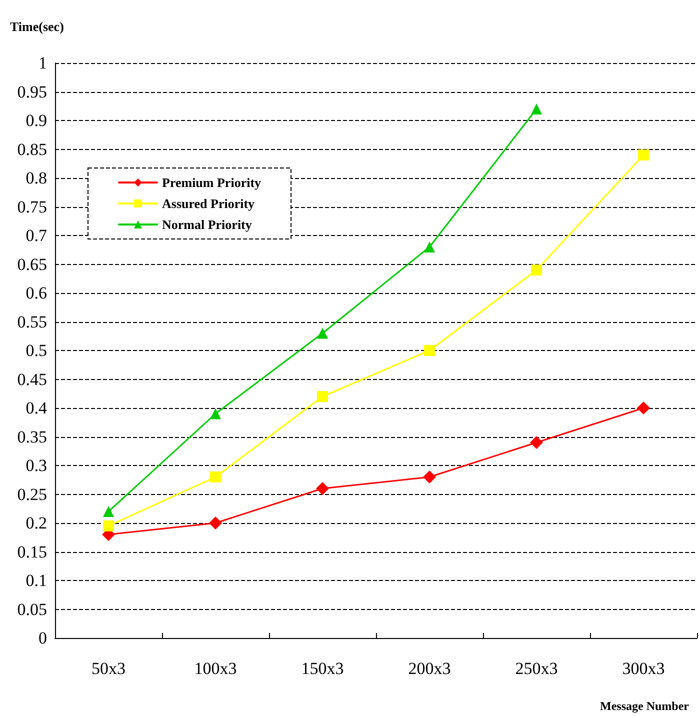 The height and width of the screenshot is (716, 699). Describe the element at coordinates (32, 436) in the screenshot. I see `y-tick-label: 0.35` at that location.